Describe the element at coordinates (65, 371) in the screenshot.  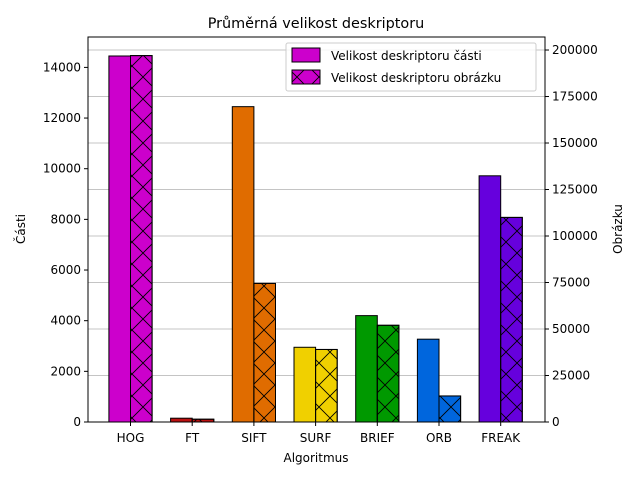
I see `y-left-tick-label-1: 2000` at that location.